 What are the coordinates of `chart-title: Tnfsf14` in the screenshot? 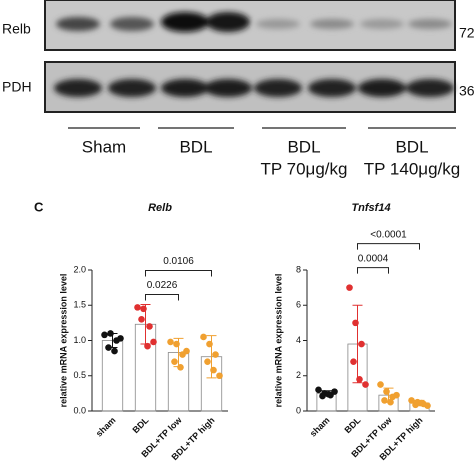 It's located at (370, 208).